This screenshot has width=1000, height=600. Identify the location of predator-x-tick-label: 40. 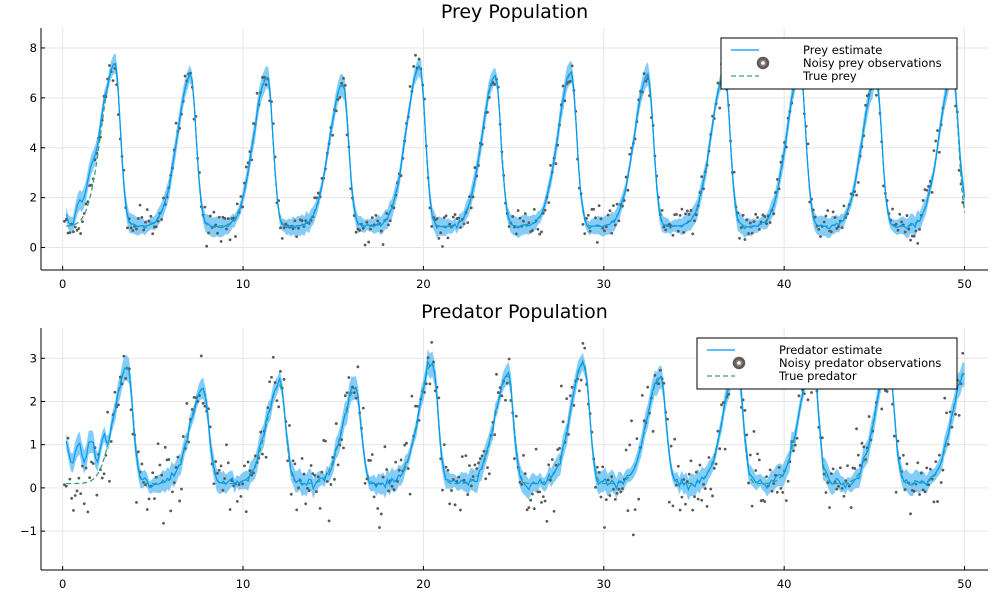
(784, 584).